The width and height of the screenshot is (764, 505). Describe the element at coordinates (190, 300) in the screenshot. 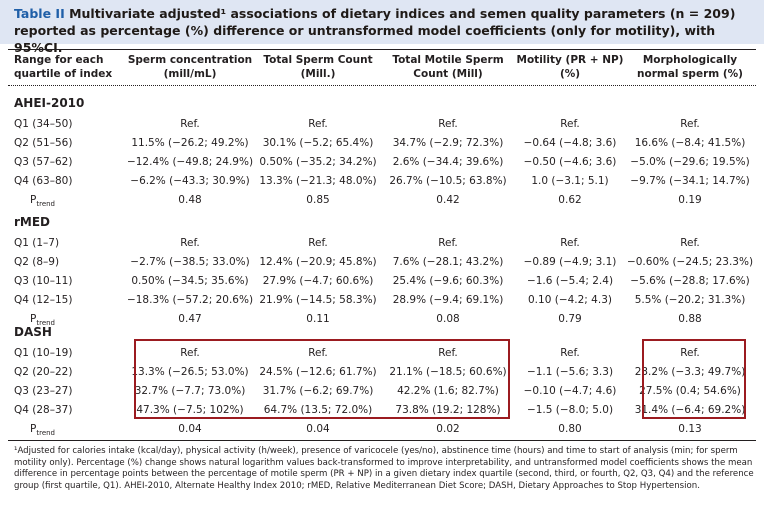

I see `cell-sperm-concentration: −18.3% (−57.2; 20.6%)` at that location.